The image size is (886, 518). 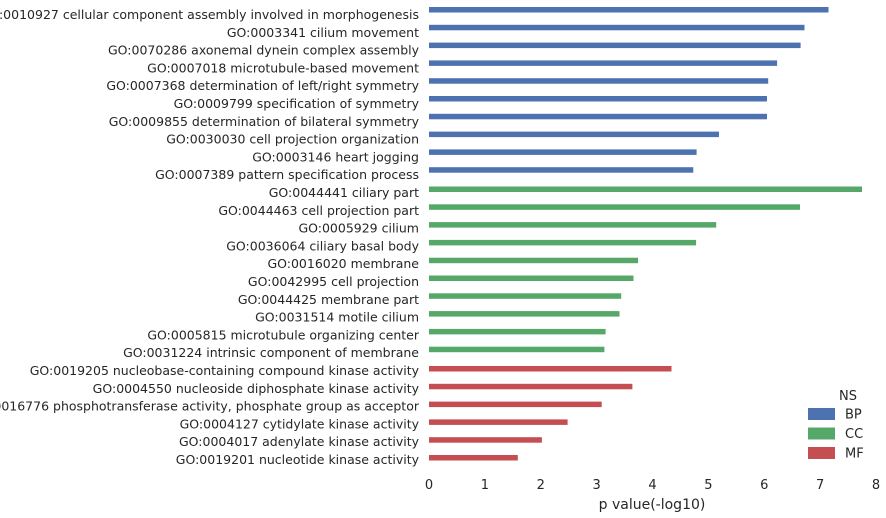 What do you see at coordinates (854, 434) in the screenshot?
I see `legend-label-cc: CC` at bounding box center [854, 434].